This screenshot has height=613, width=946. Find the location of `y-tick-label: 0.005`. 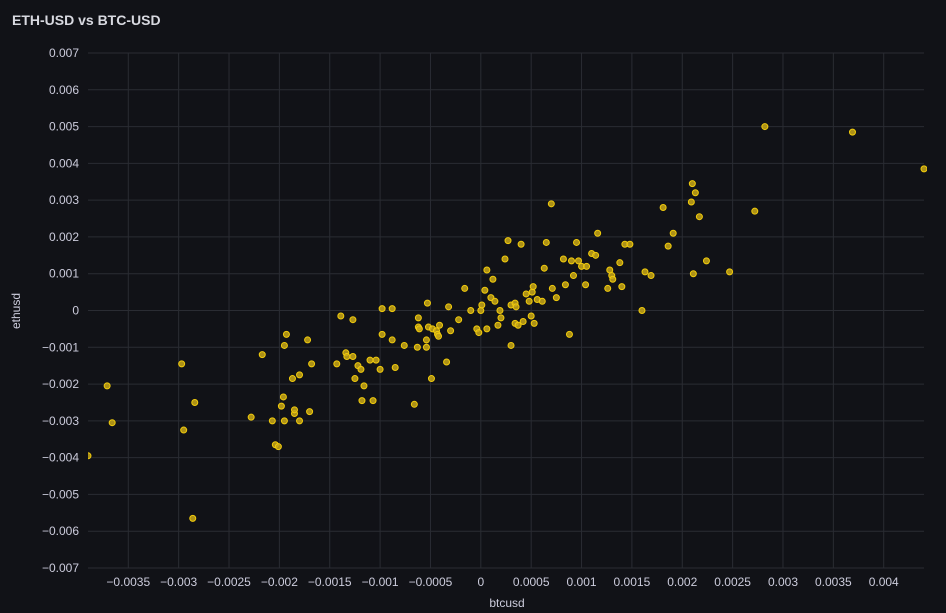

y-tick-label: 0.005 is located at coordinates (64, 127).